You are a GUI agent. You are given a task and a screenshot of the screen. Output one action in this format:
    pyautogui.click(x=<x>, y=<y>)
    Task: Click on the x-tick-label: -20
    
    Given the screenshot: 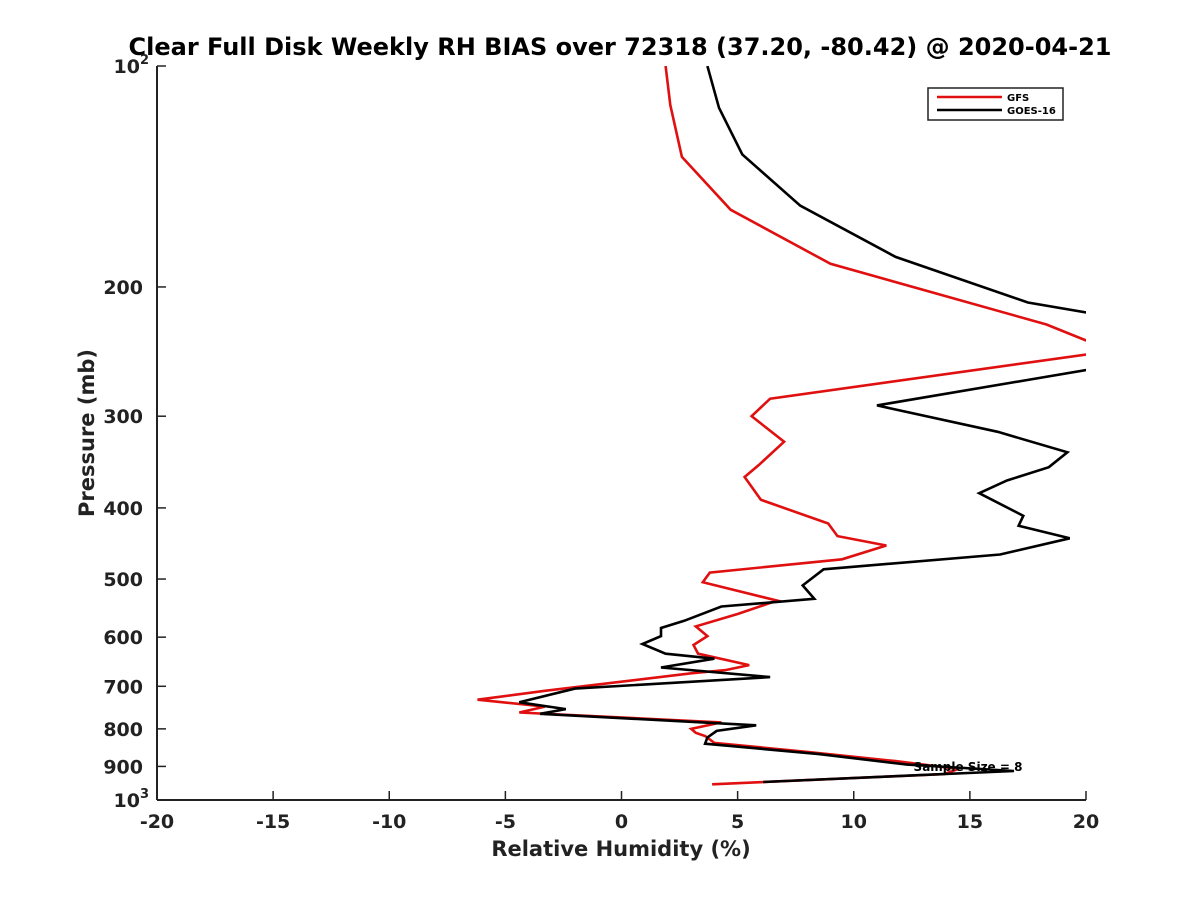 What is the action you would take?
    pyautogui.click(x=157, y=822)
    